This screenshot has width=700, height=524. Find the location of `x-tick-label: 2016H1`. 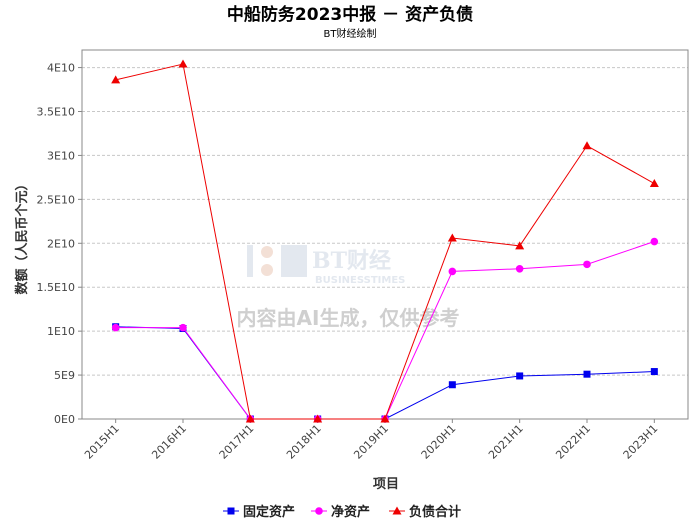

x-tick-label: 2016H1 is located at coordinates (169, 442).